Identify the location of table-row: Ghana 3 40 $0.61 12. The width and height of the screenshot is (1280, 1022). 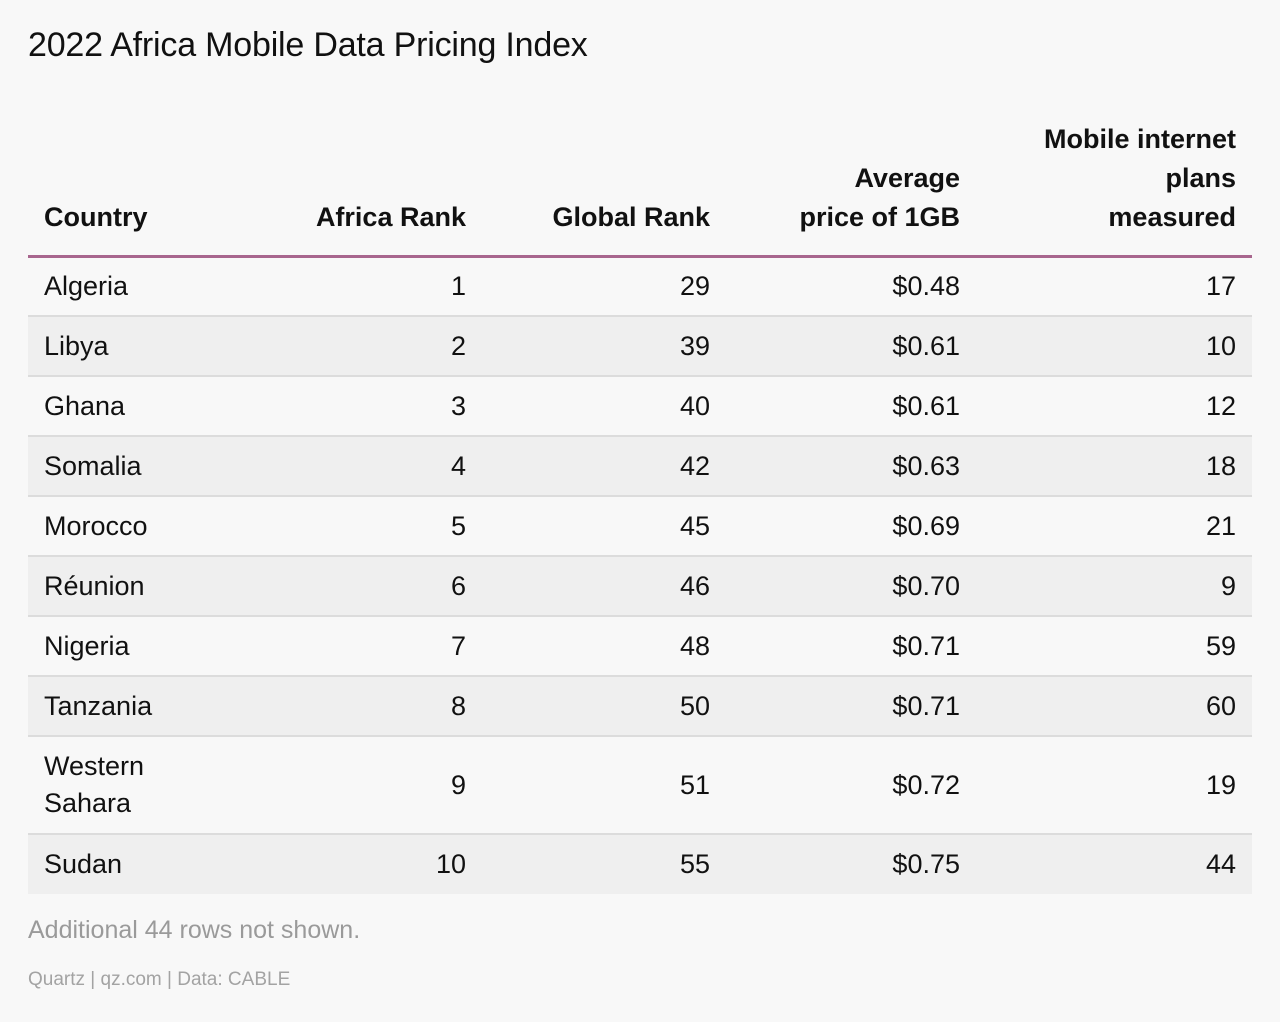
(640, 406).